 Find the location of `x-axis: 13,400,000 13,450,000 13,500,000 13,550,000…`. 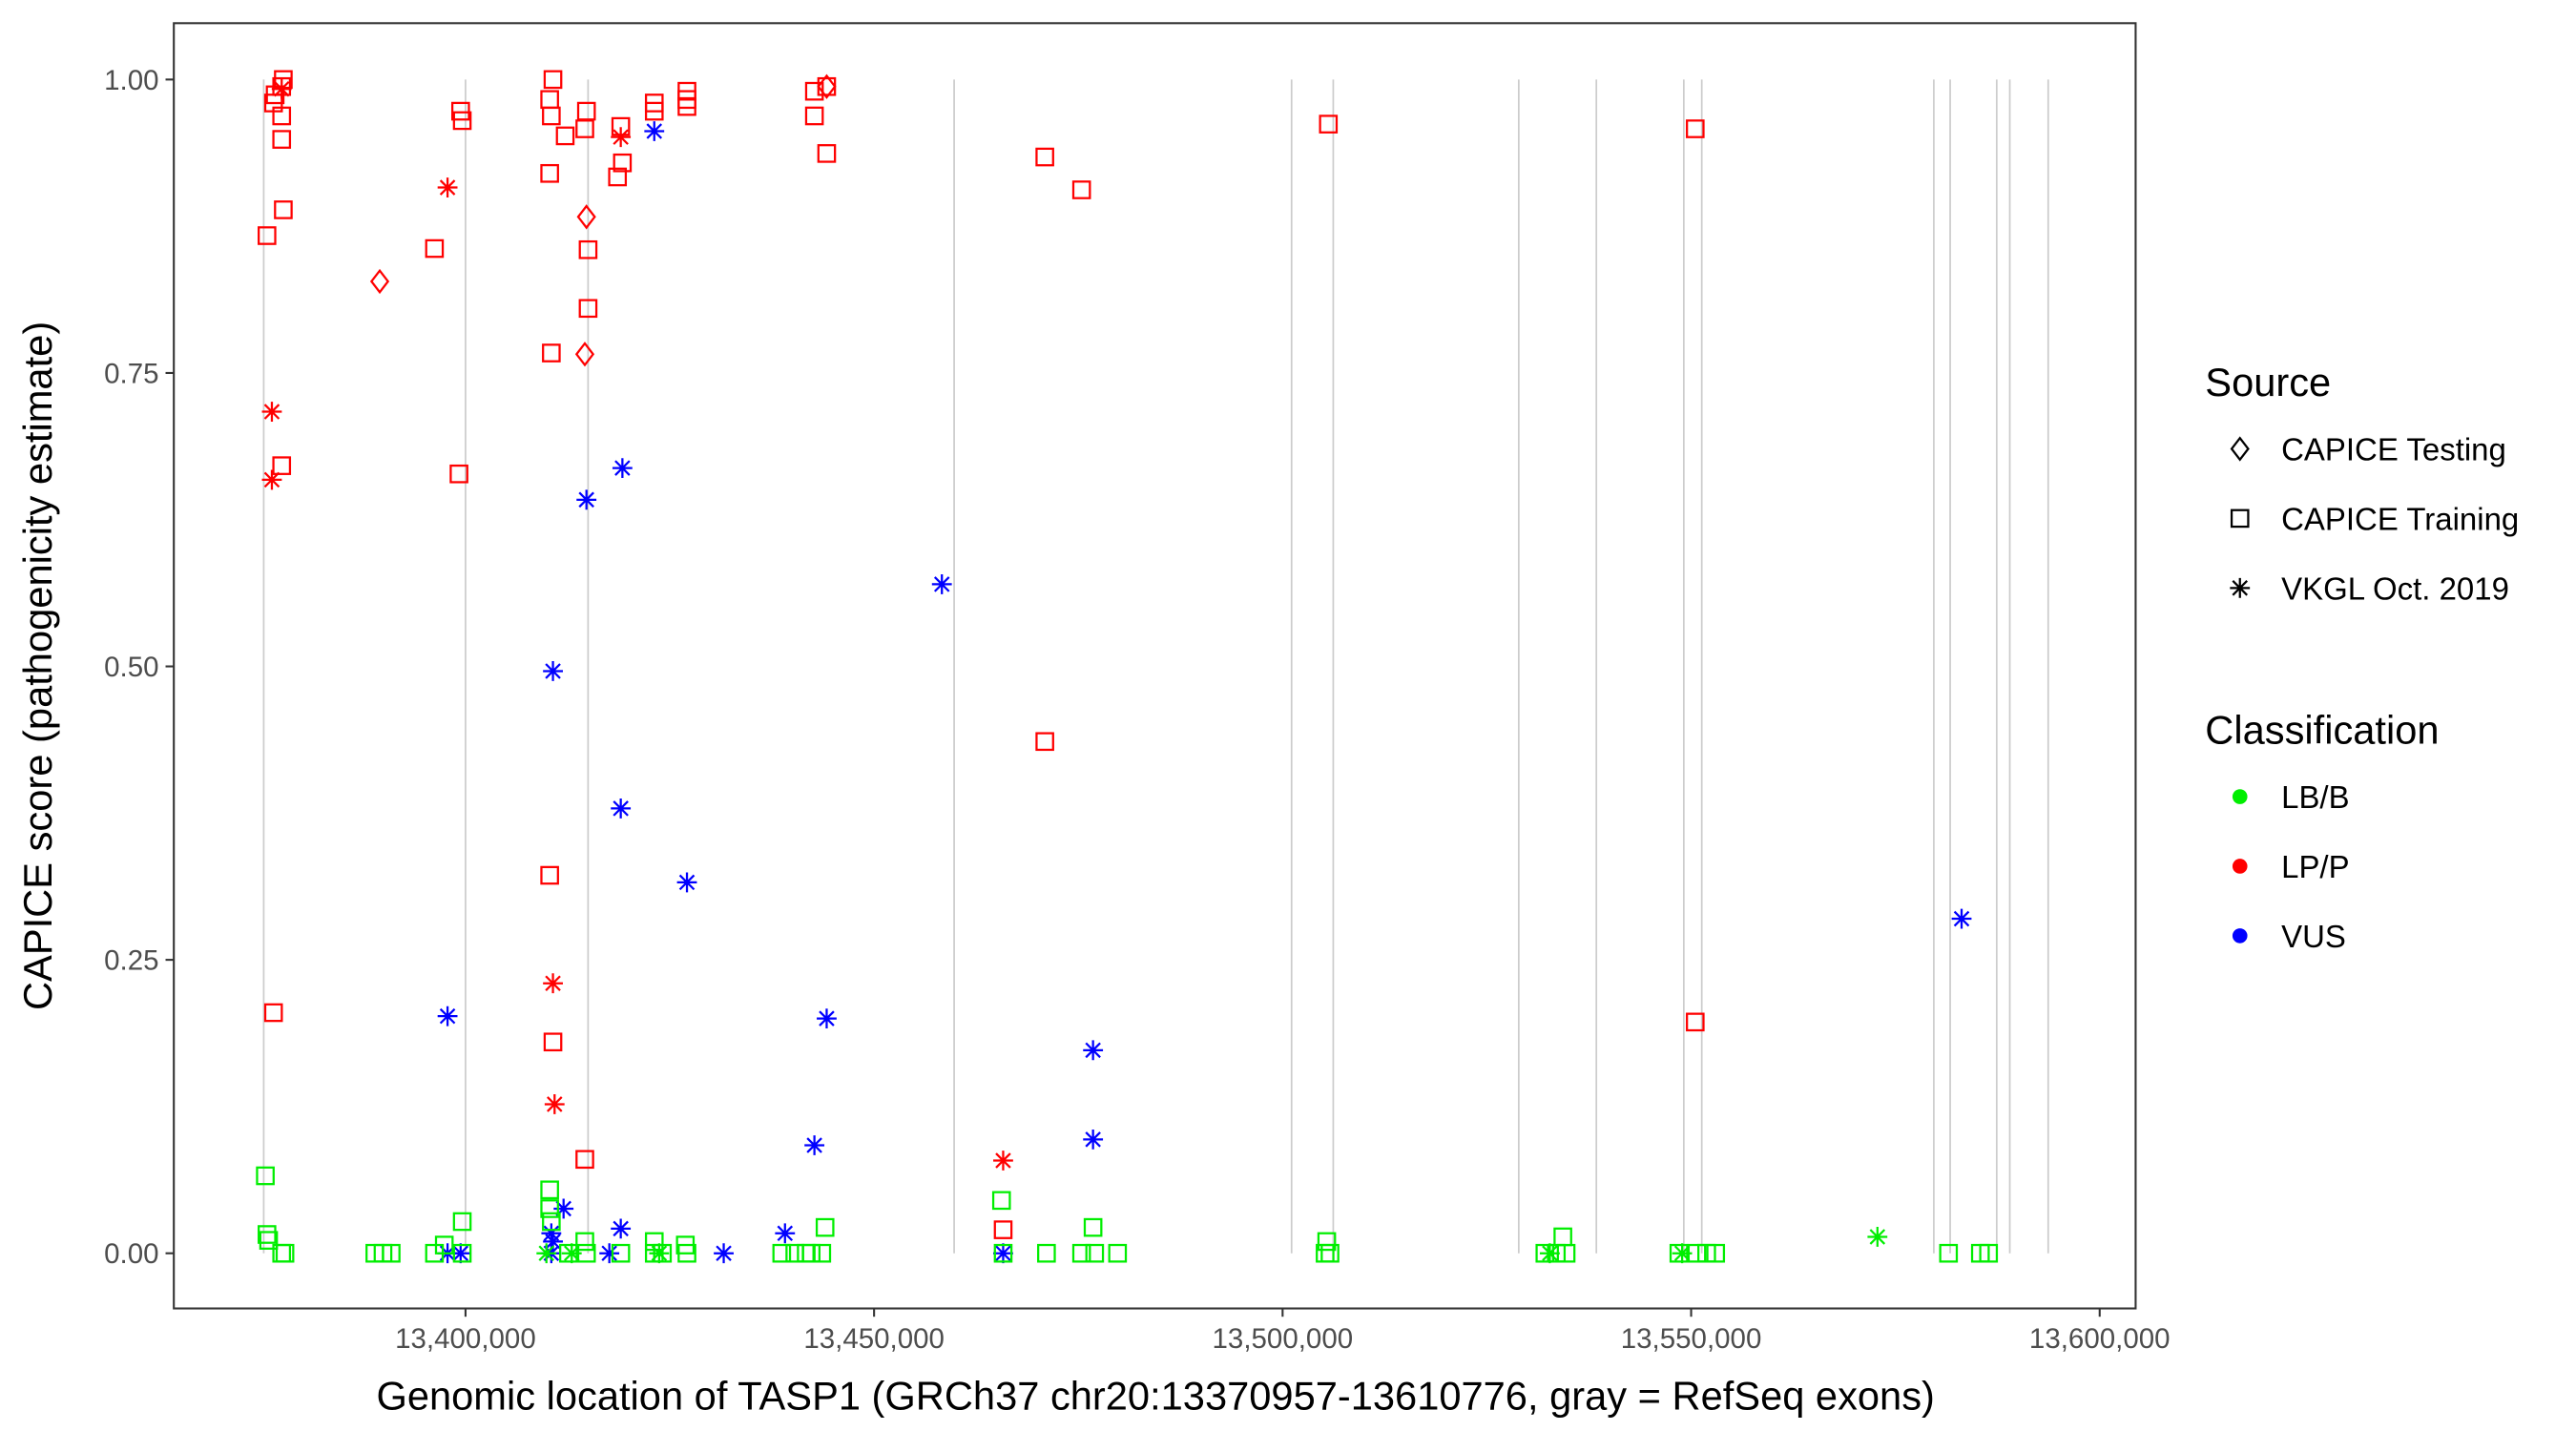

x-axis: 13,400,000 13,450,000 13,500,000 13,550,000… is located at coordinates (1283, 1331).